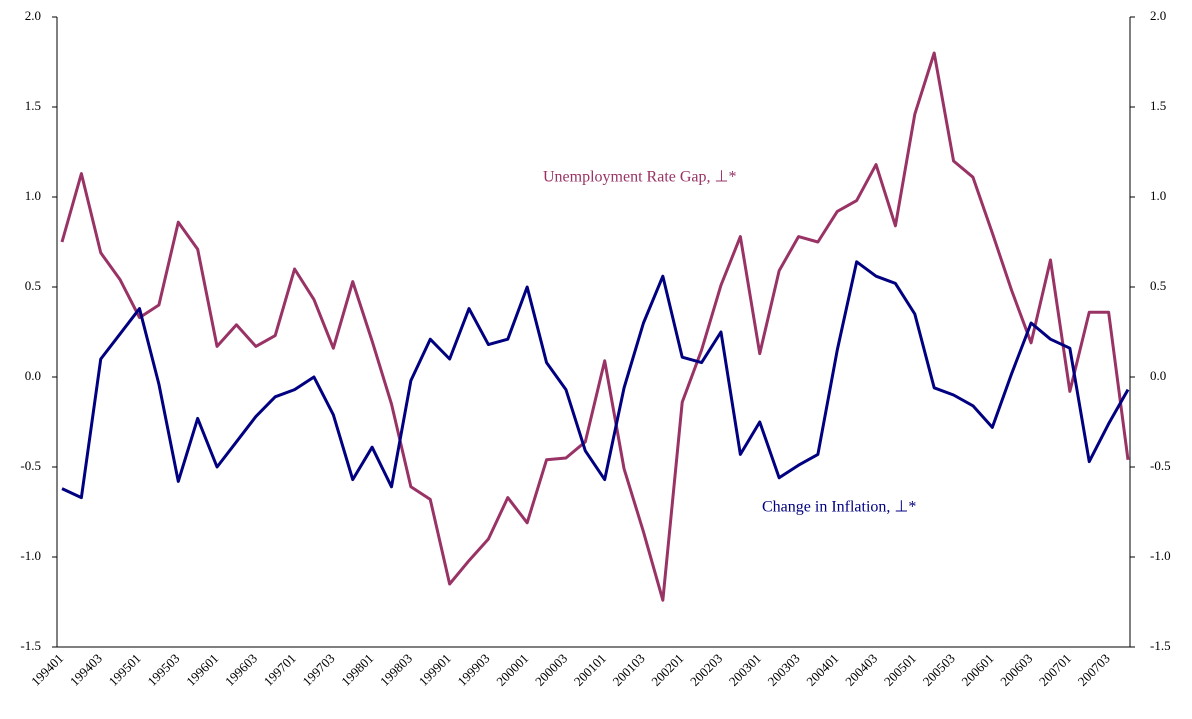 This screenshot has height=719, width=1192. I want to click on y2-tick-label: -1.0, so click(1160, 555).